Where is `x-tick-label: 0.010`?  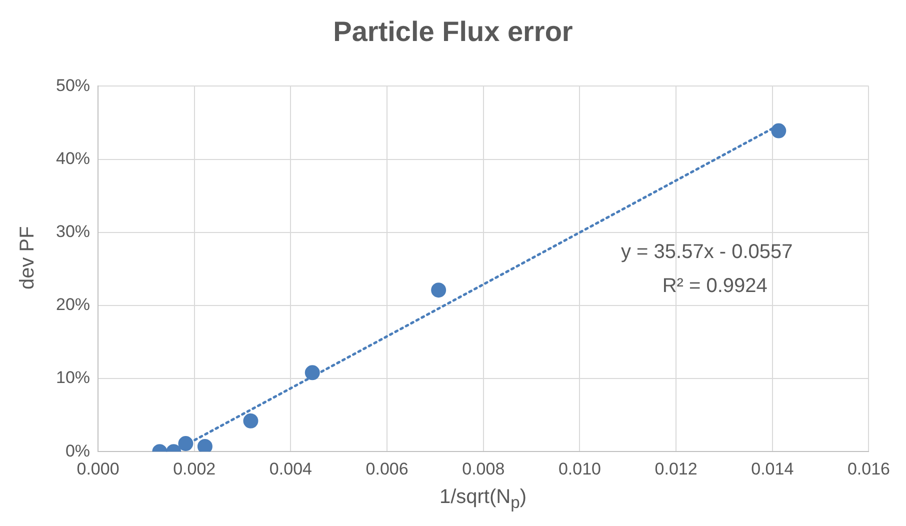 x-tick-label: 0.010 is located at coordinates (579, 468).